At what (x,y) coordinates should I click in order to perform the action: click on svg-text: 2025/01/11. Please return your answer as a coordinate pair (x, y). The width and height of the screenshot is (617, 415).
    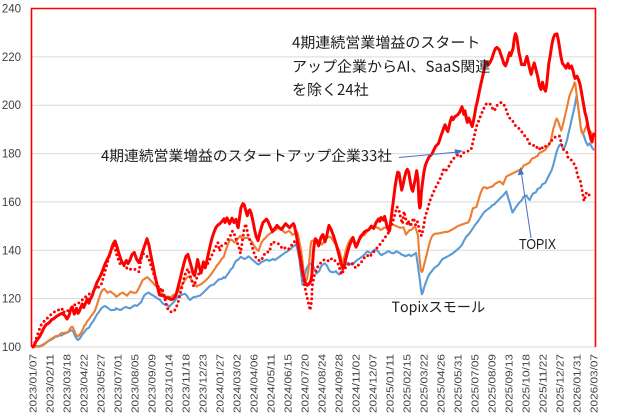
    Looking at the image, I should click on (391, 383).